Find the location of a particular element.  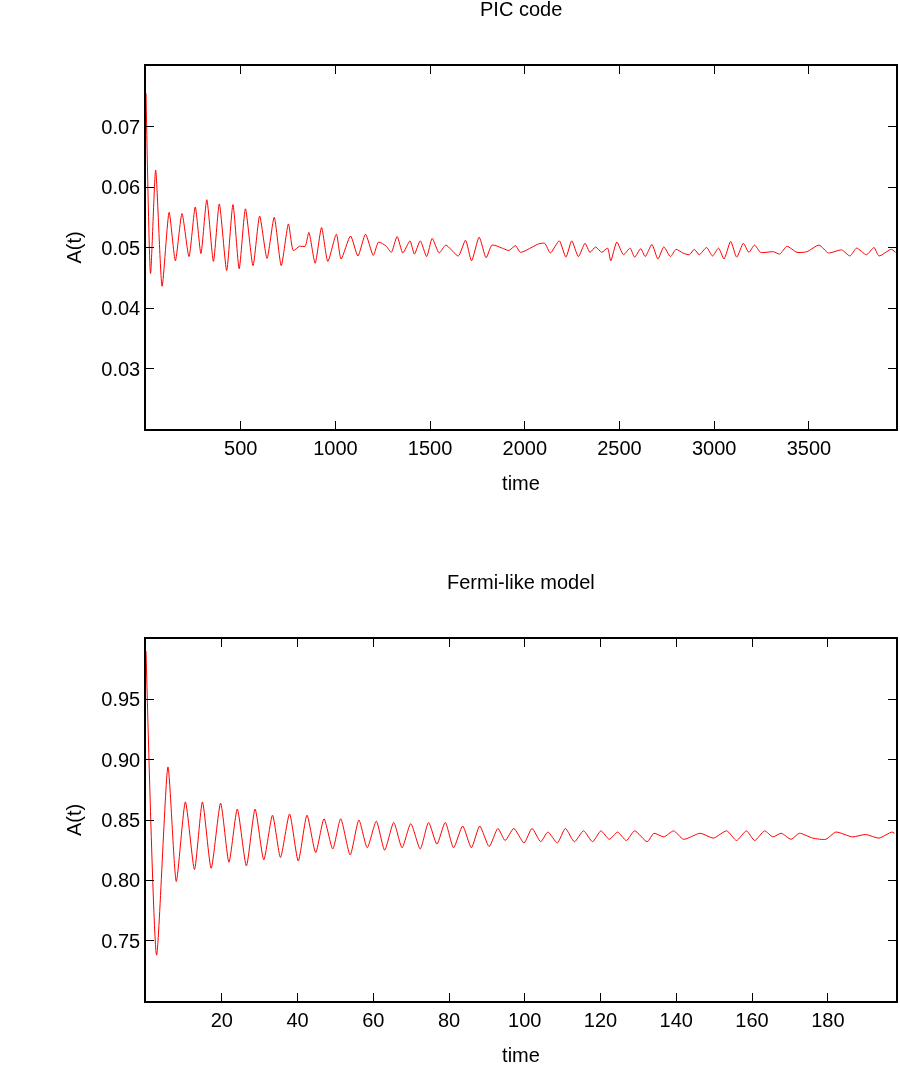

y-tick-label: 0.85 is located at coordinates (121, 820).